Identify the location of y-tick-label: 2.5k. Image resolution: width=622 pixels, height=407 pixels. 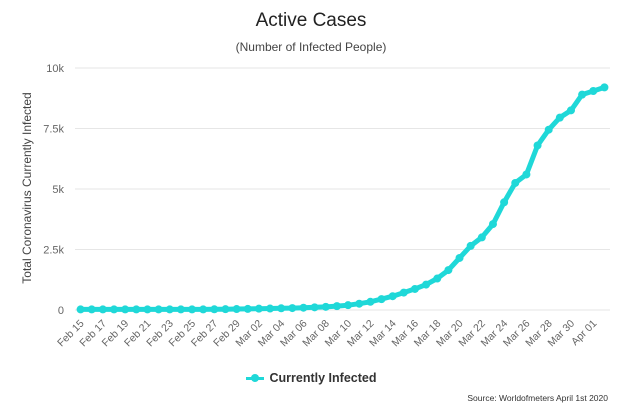
(53, 251).